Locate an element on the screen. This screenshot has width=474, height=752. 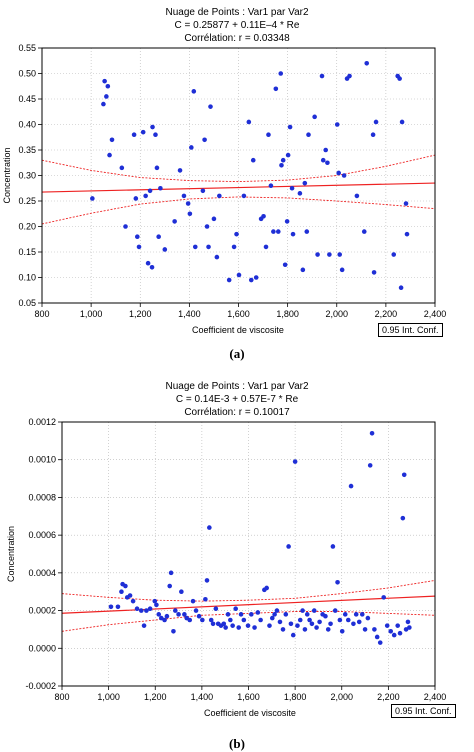
y-tick-label: 0.0010 is located at coordinates (42, 460).